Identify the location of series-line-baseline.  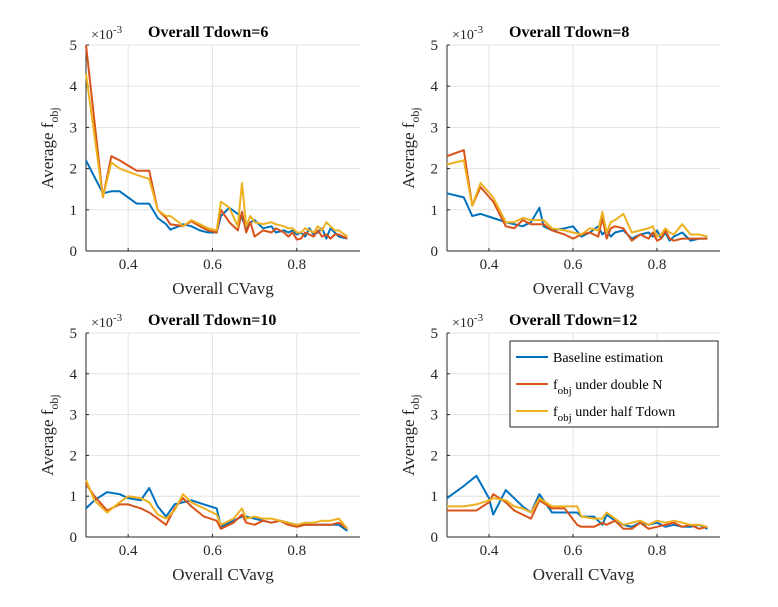
(577, 502).